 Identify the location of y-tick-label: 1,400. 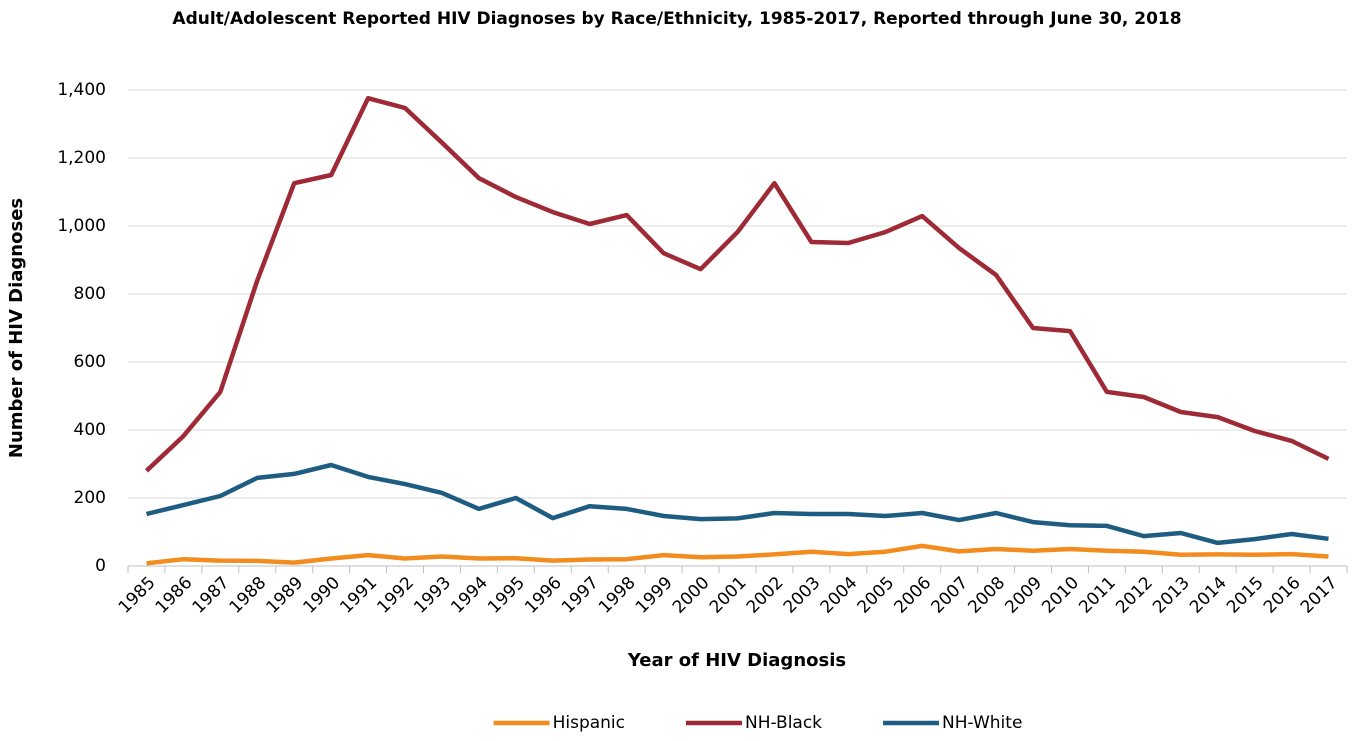
(81, 90).